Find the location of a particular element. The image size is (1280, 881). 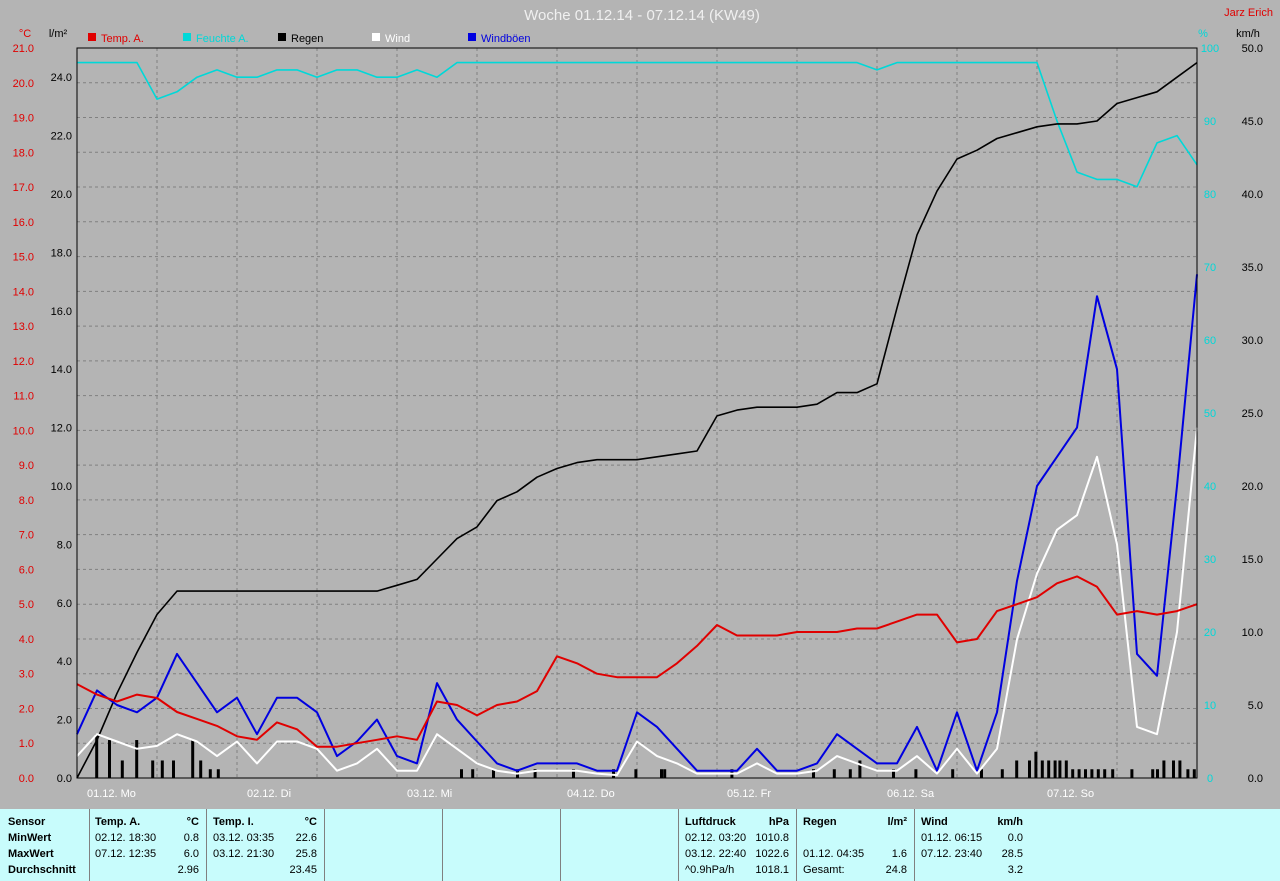

rain-tick-label: 12.0 is located at coordinates (61, 429).